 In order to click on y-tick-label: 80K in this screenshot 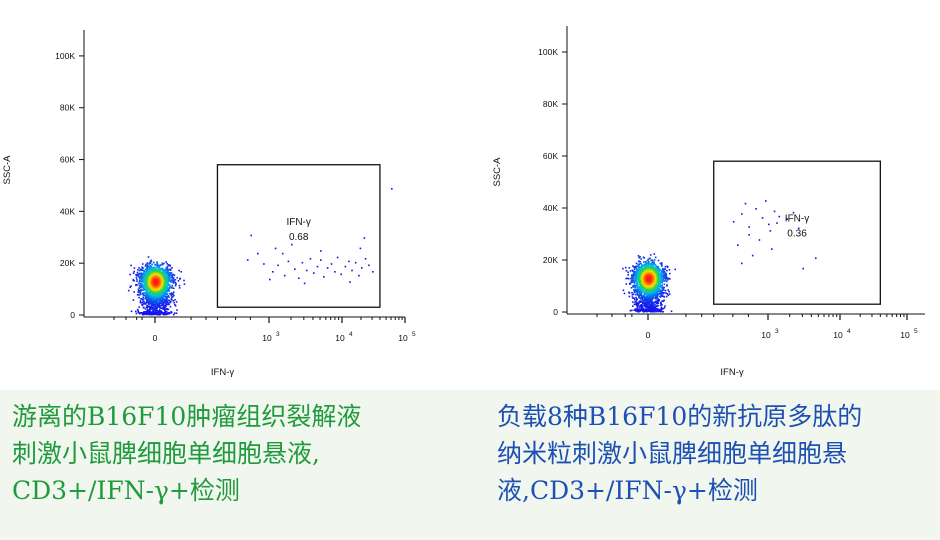, I will do `click(67, 108)`.